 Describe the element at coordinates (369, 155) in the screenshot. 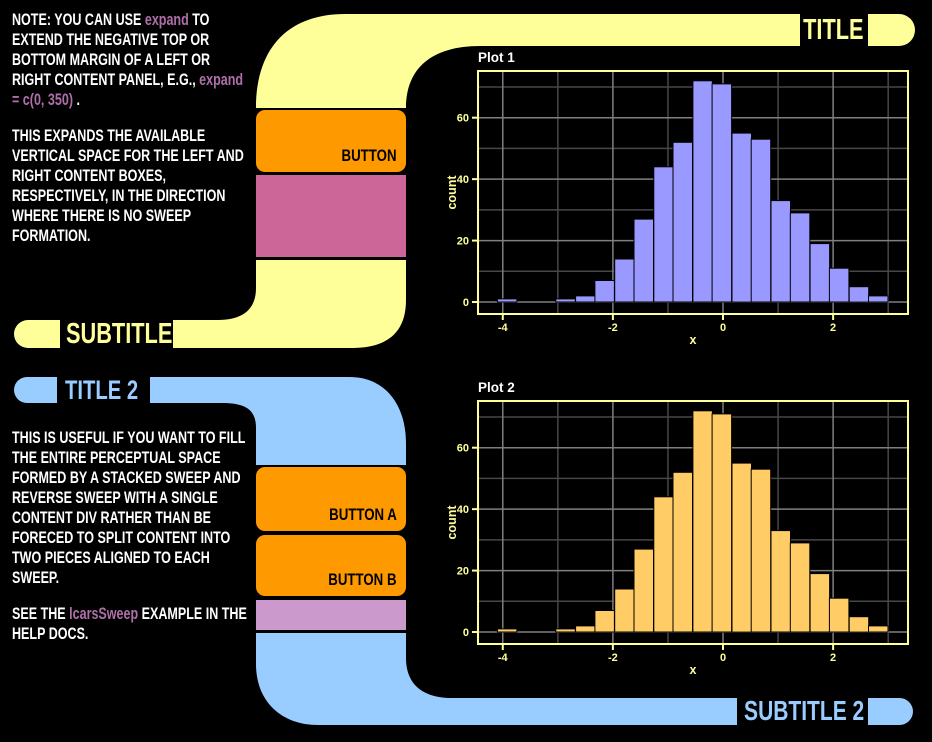

I see `button-label: BUTTON` at that location.